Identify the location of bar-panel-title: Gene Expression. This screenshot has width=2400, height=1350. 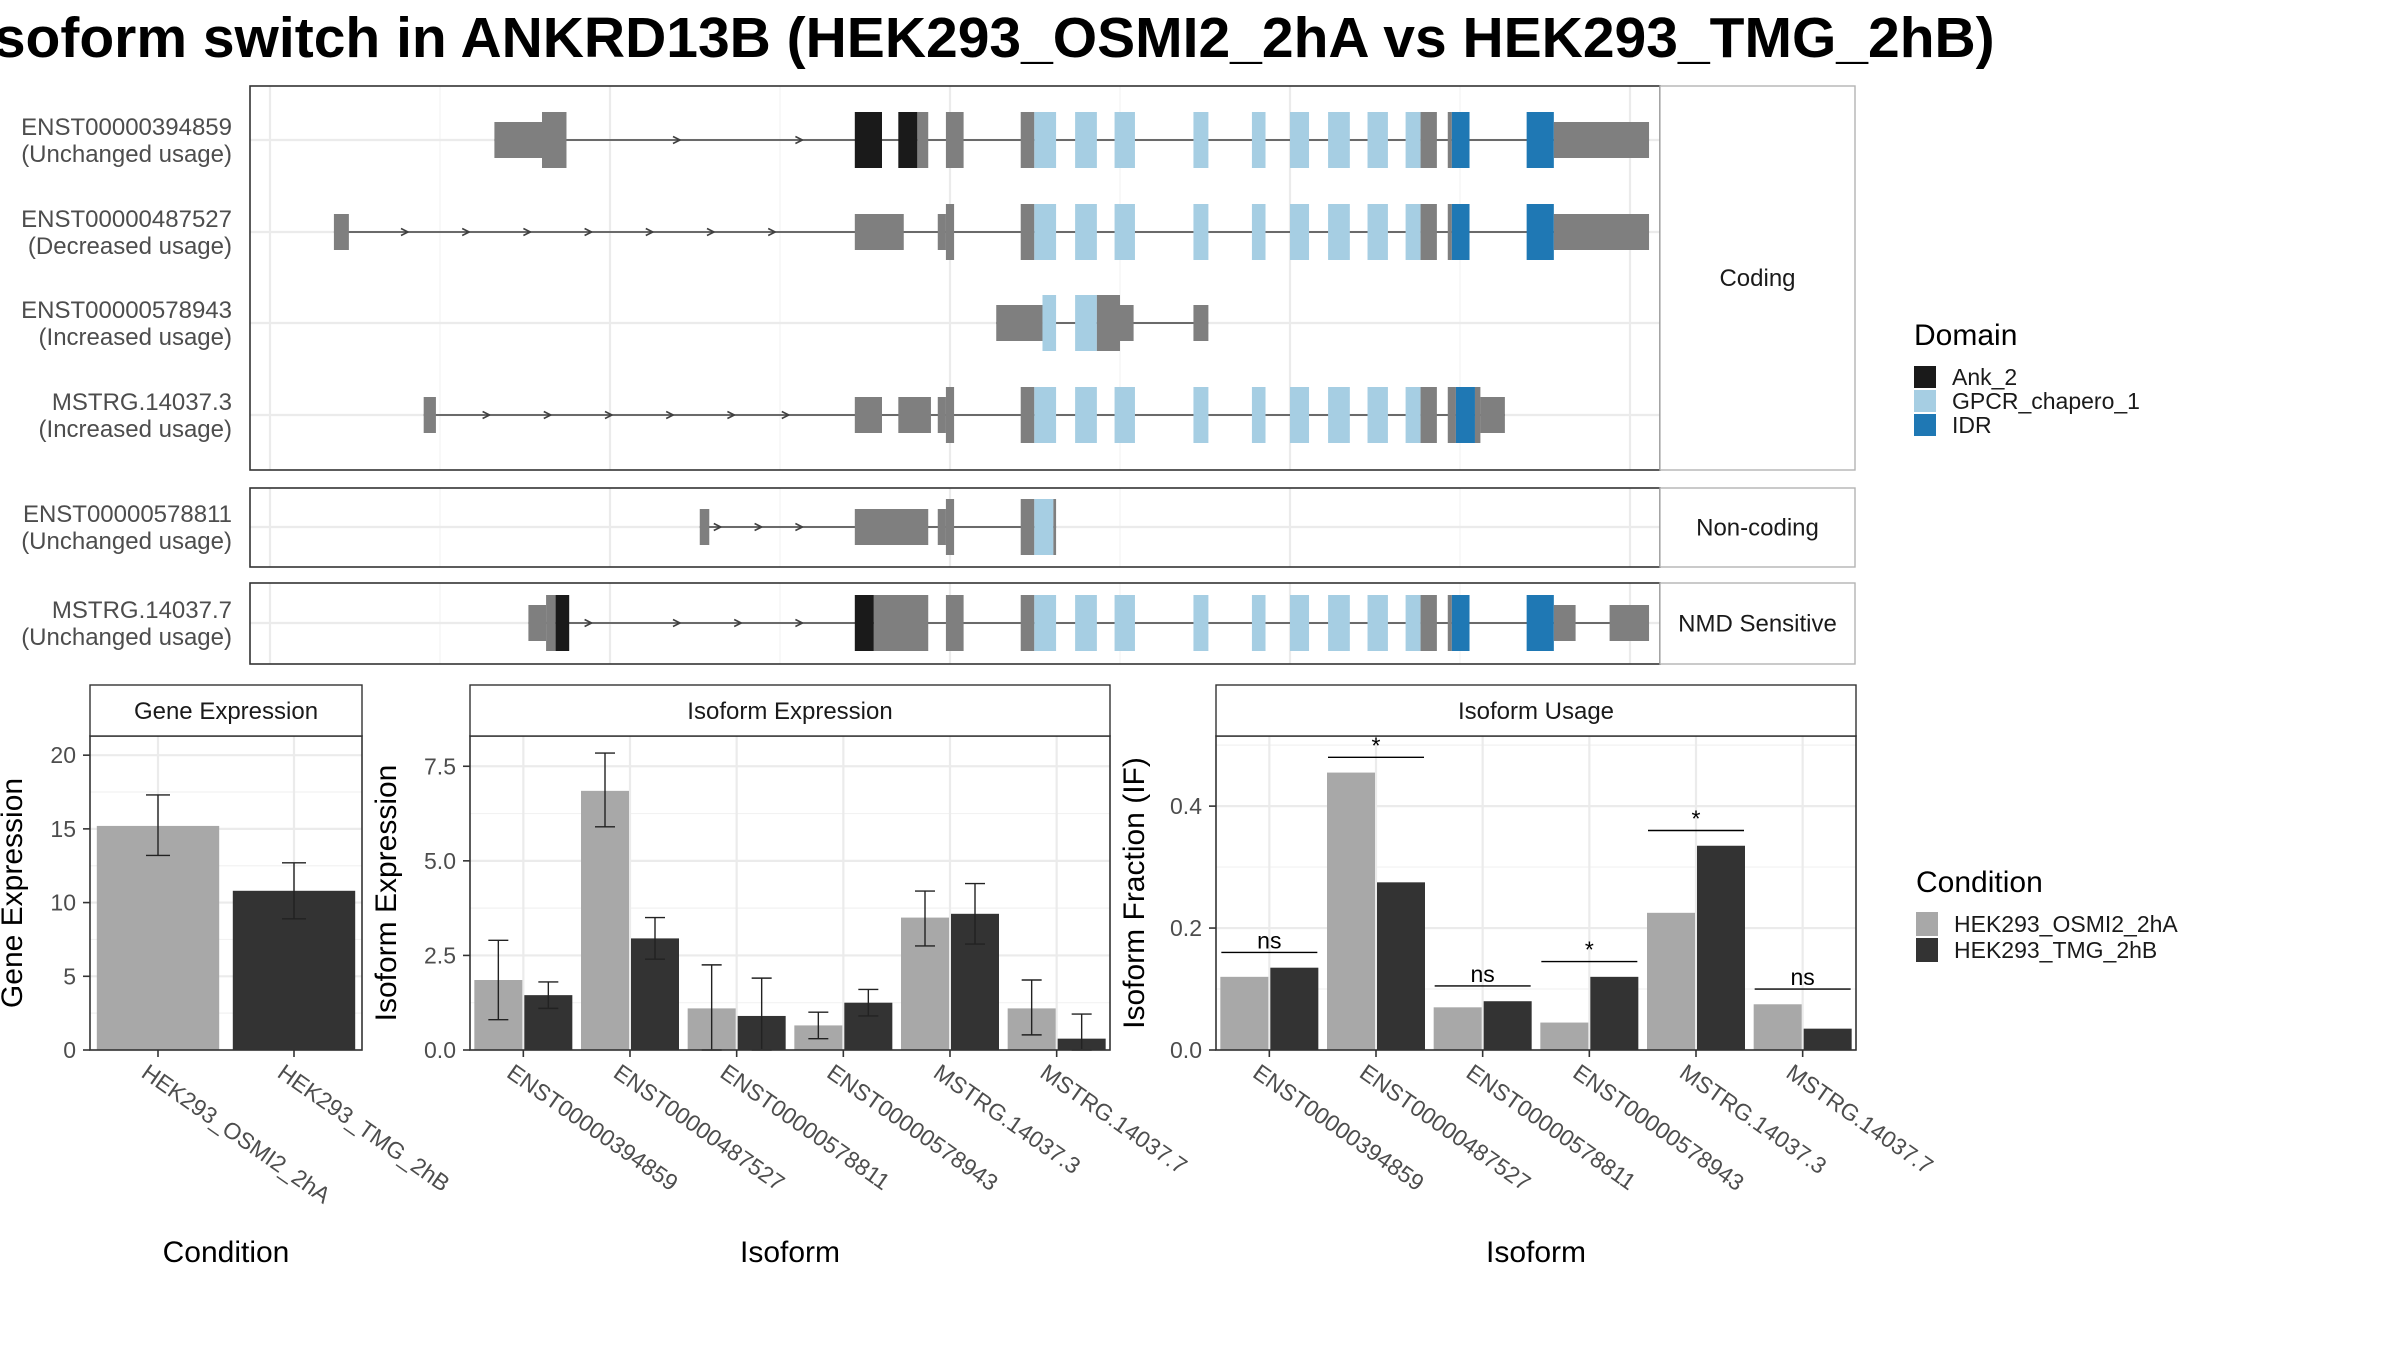
(226, 711).